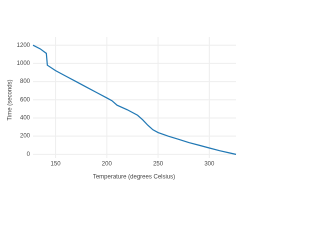 This screenshot has height=240, width=320. What do you see at coordinates (25, 119) in the screenshot?
I see `y-tick-label: 400` at bounding box center [25, 119].